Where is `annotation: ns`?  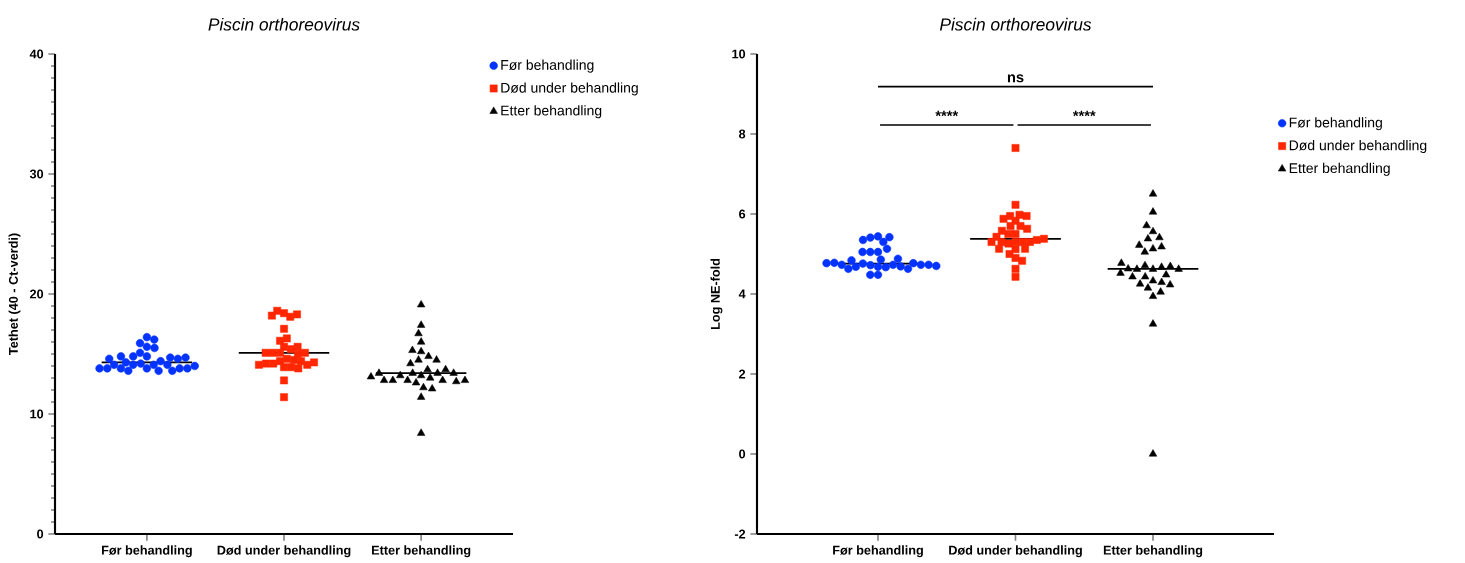 annotation: ns is located at coordinates (1015, 78).